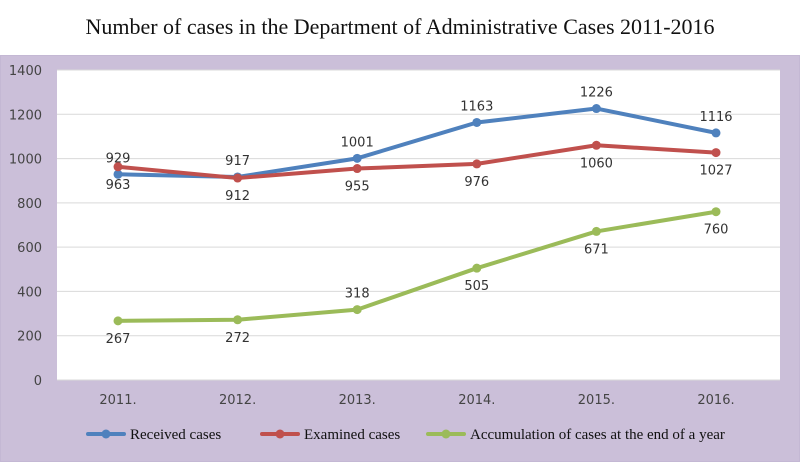 The image size is (800, 462). What do you see at coordinates (357, 187) in the screenshot?
I see `data-label: 955` at bounding box center [357, 187].